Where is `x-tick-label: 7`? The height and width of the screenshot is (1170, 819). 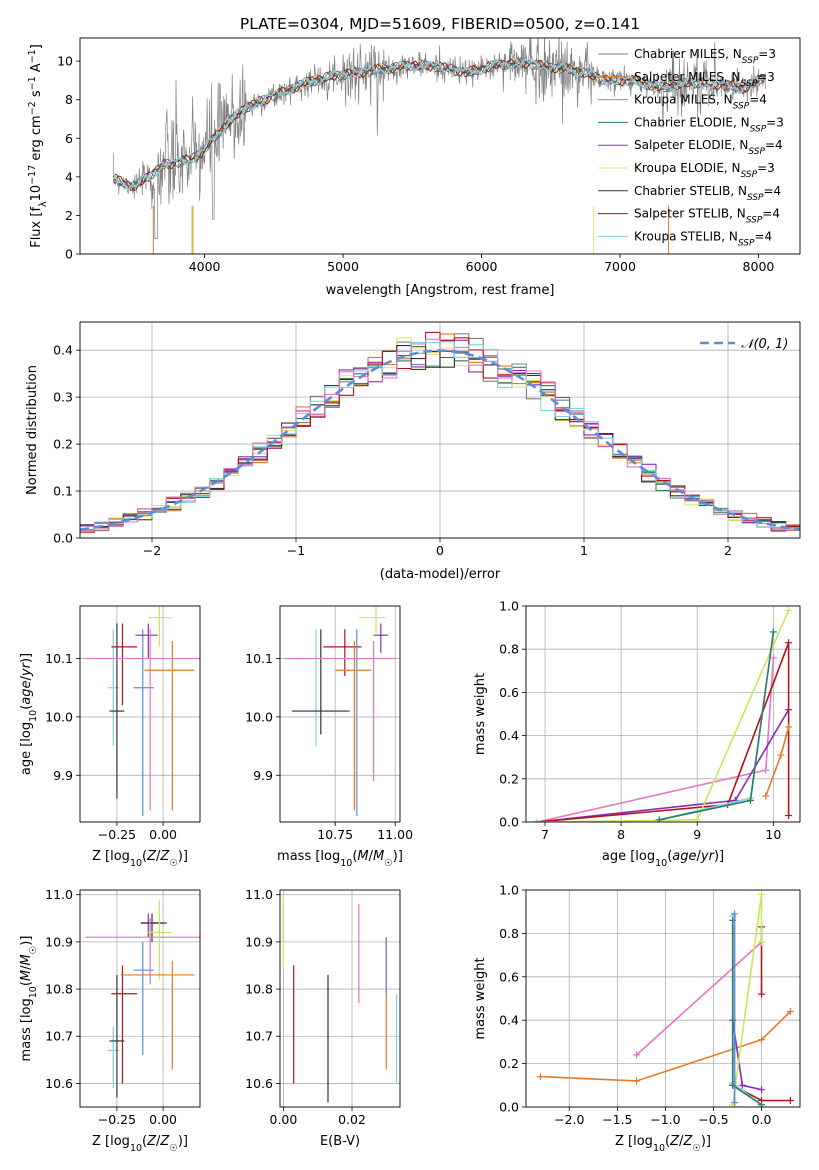 x-tick-label: 7 is located at coordinates (545, 834).